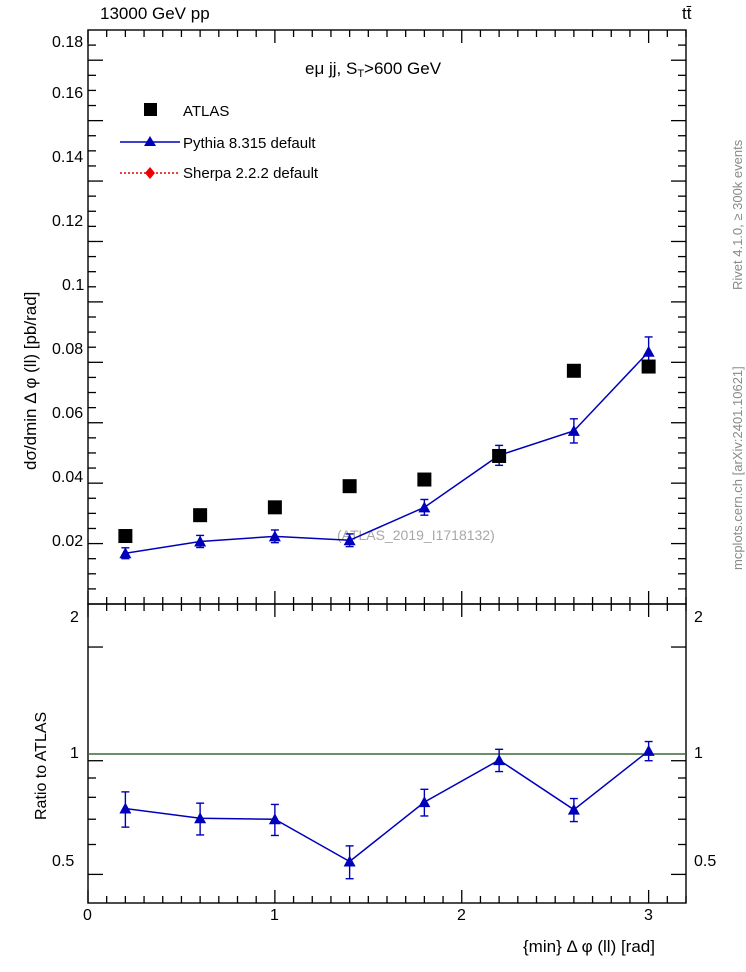 This screenshot has height=972, width=746. I want to click on xtick-1: 1, so click(274, 915).